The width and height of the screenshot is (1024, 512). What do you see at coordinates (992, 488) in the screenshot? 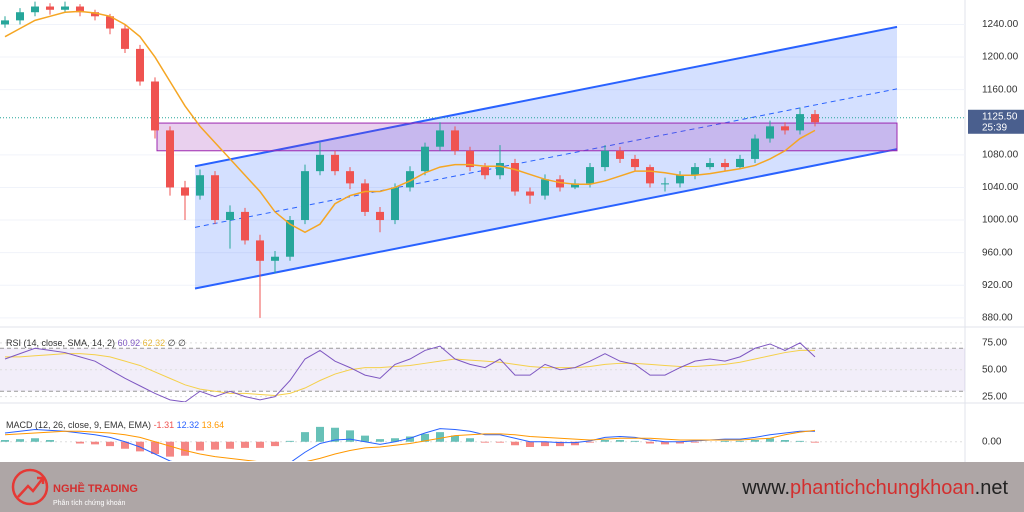
I see `site-part: .net` at bounding box center [992, 488].